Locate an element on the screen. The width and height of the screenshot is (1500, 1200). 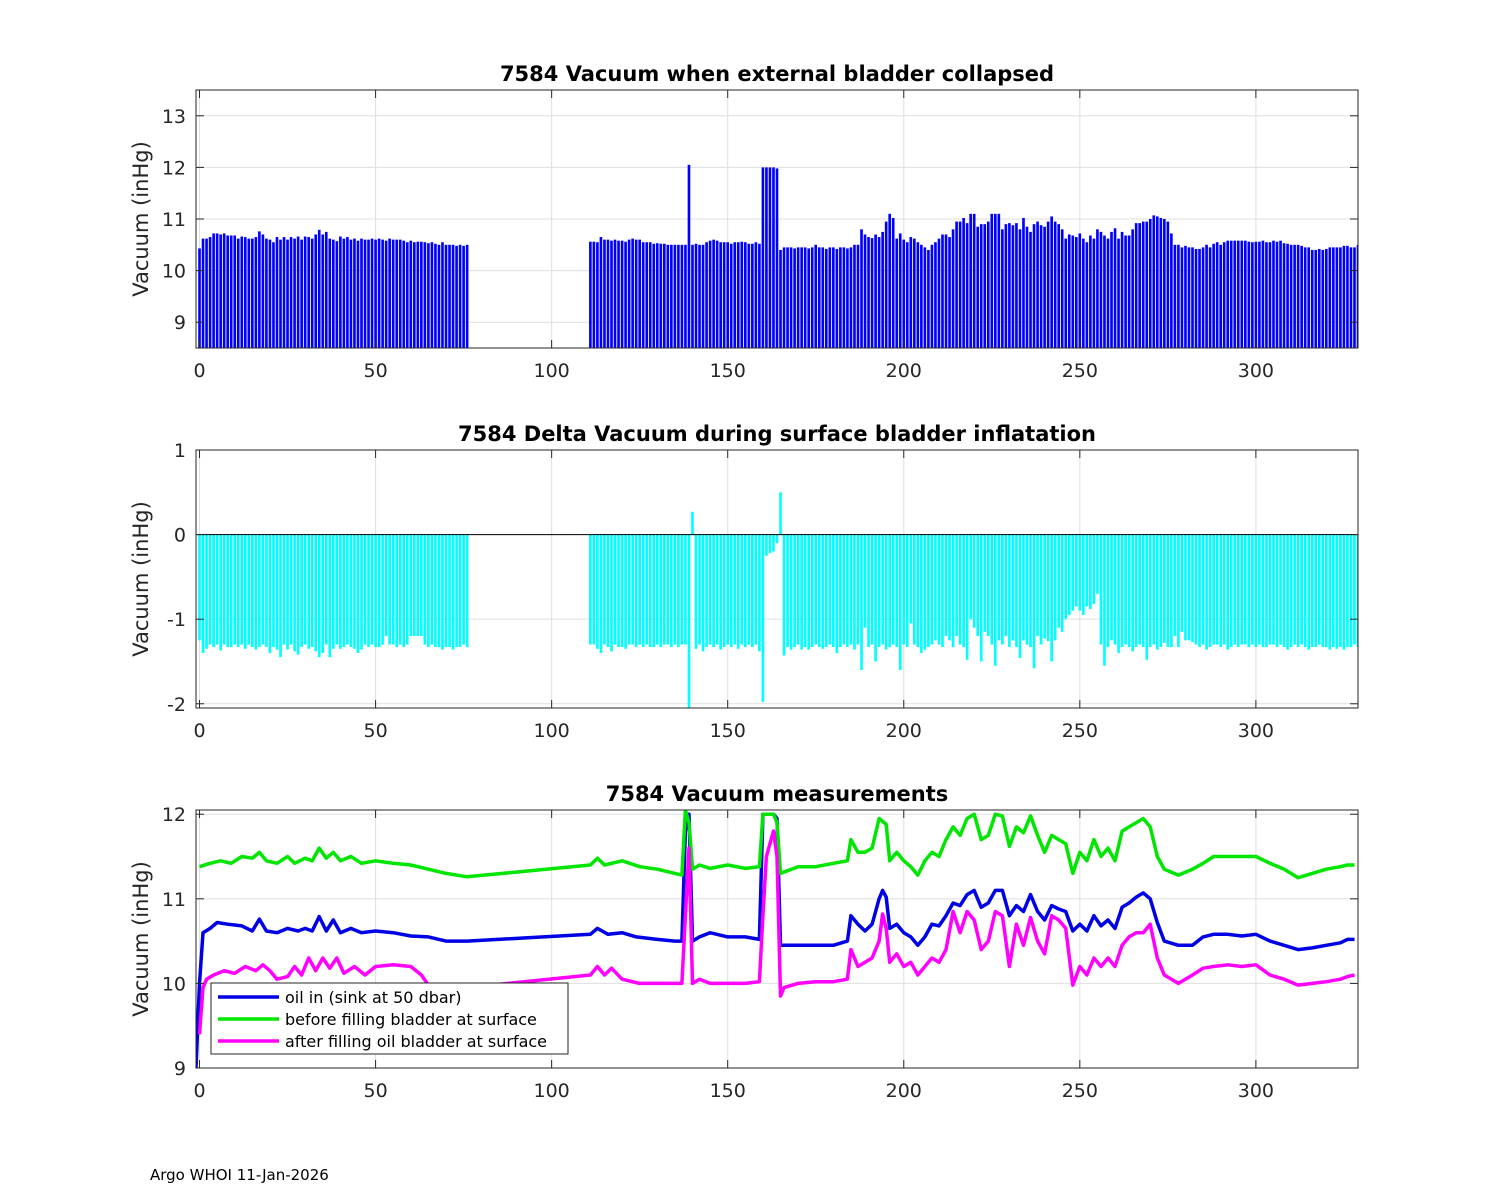
y-axis-label: Vacuum (inHg) is located at coordinates (141, 579).